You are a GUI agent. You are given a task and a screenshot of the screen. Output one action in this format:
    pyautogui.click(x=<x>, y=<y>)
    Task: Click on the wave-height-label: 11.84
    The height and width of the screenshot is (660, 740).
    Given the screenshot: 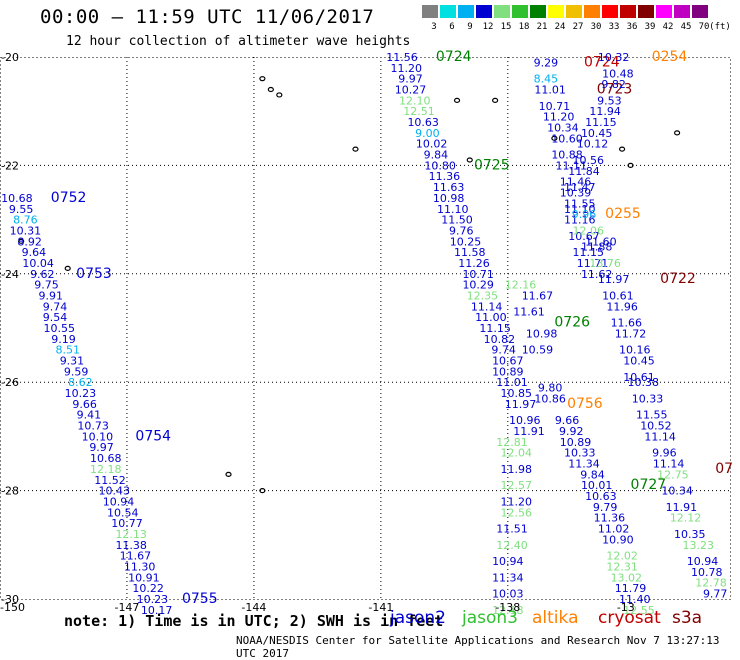 What is the action you would take?
    pyautogui.click(x=584, y=171)
    